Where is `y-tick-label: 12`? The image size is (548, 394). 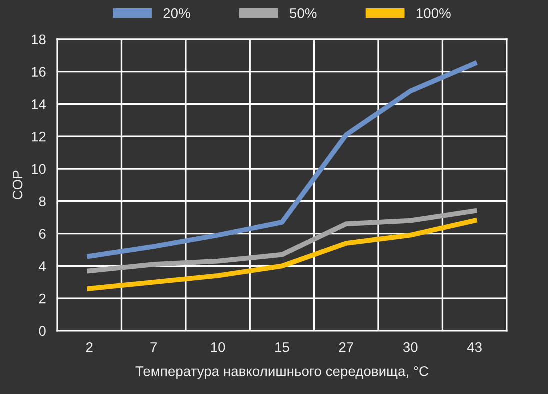 y-tick-label: 12 is located at coordinates (39, 137).